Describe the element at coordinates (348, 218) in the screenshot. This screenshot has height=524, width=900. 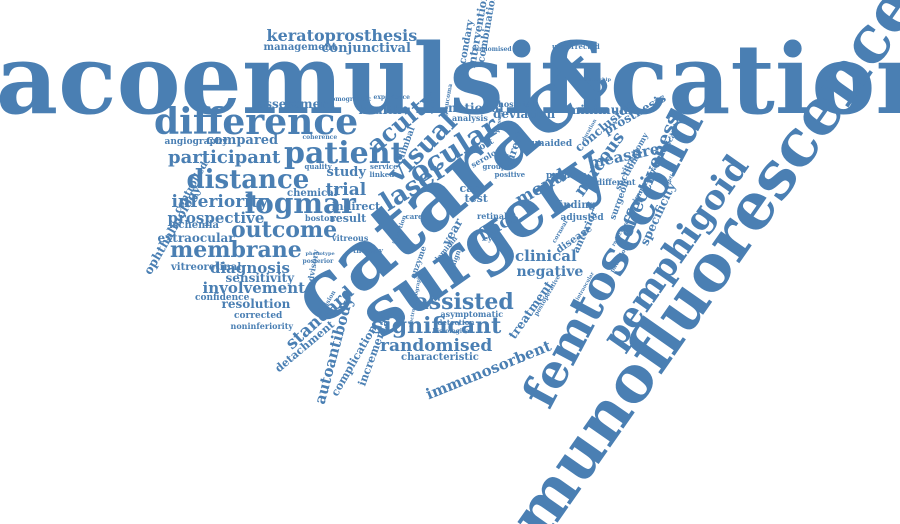
I see `word: result` at that location.